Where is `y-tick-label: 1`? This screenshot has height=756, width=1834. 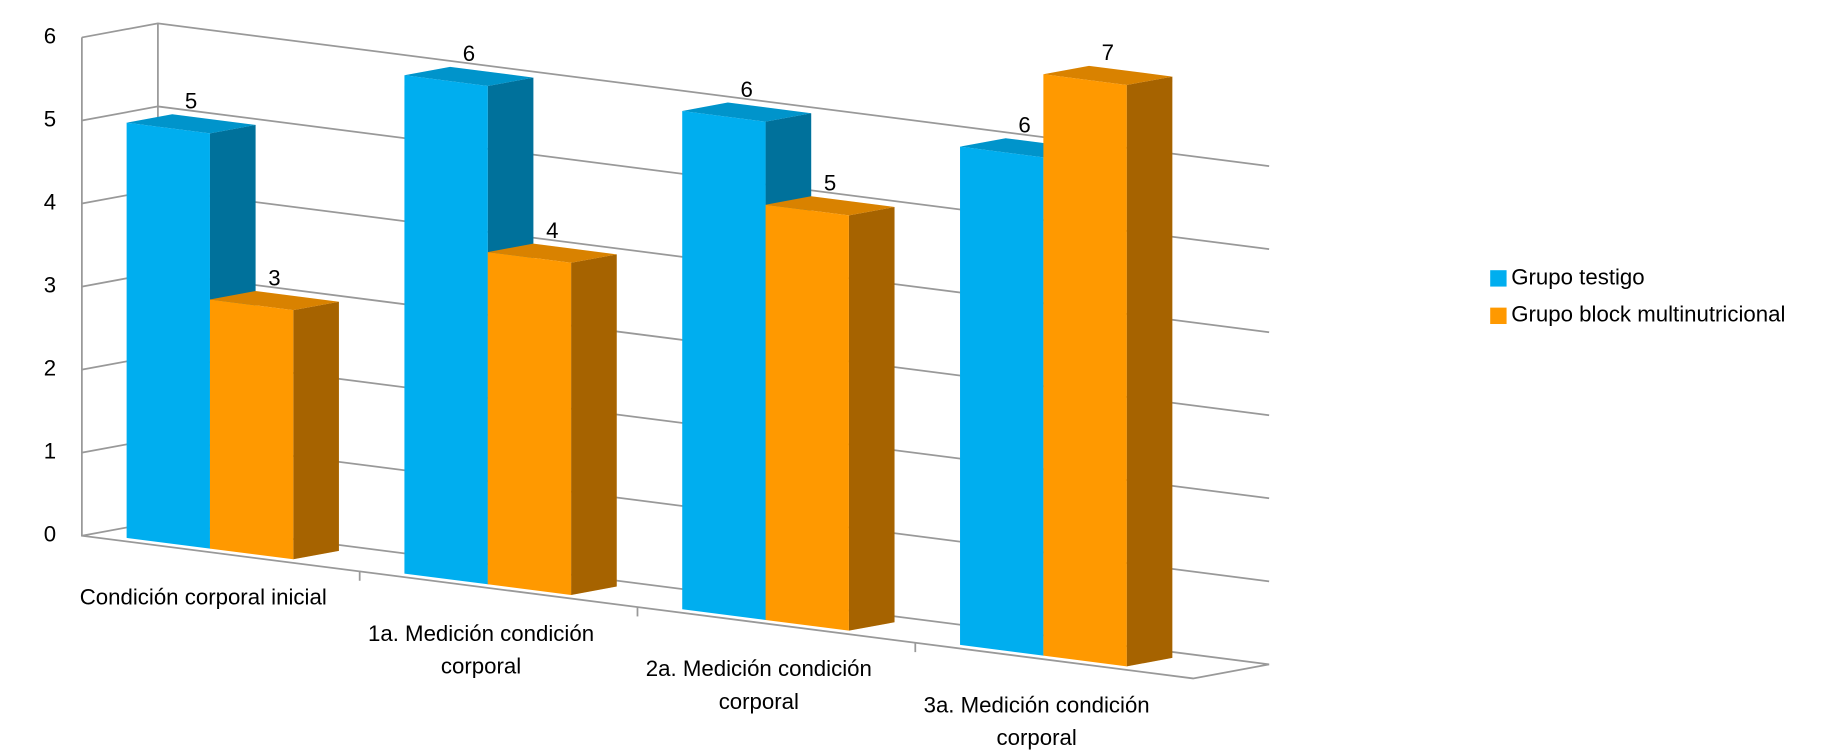 y-tick-label: 1 is located at coordinates (50, 451).